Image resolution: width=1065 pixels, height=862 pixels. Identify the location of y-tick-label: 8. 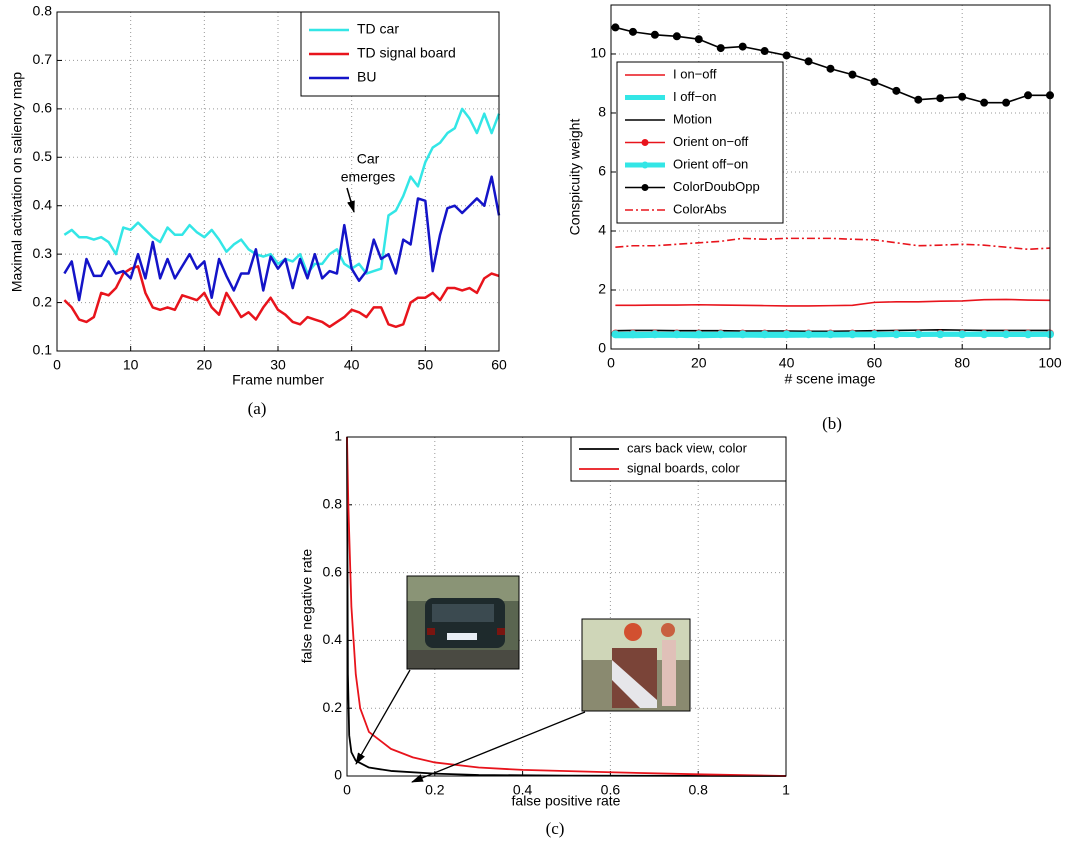
(602, 112).